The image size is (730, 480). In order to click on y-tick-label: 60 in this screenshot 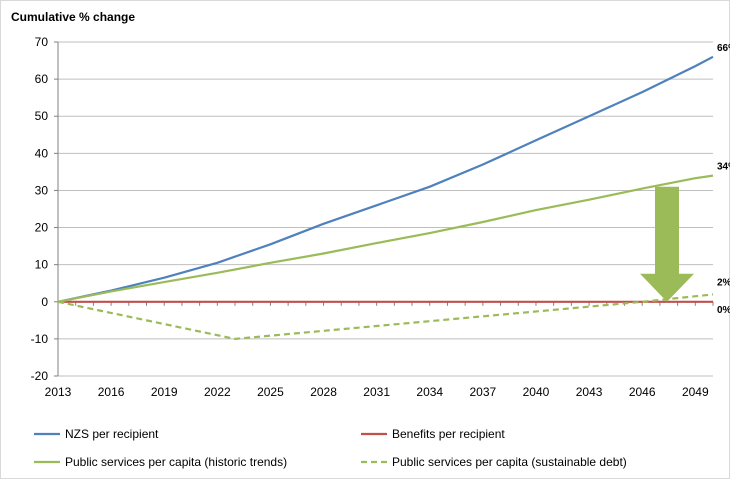, I will do `click(42, 79)`.